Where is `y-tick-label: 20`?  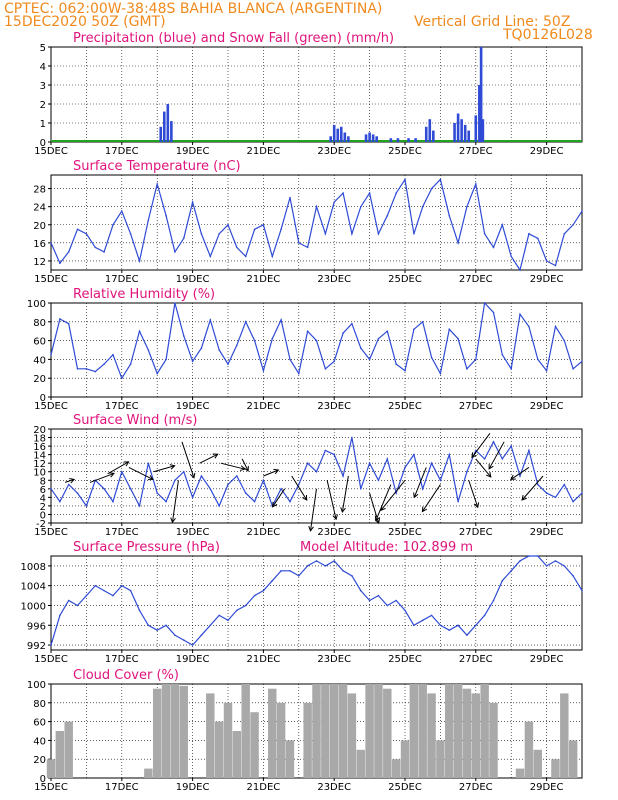
y-tick-label: 20 is located at coordinates (39, 430).